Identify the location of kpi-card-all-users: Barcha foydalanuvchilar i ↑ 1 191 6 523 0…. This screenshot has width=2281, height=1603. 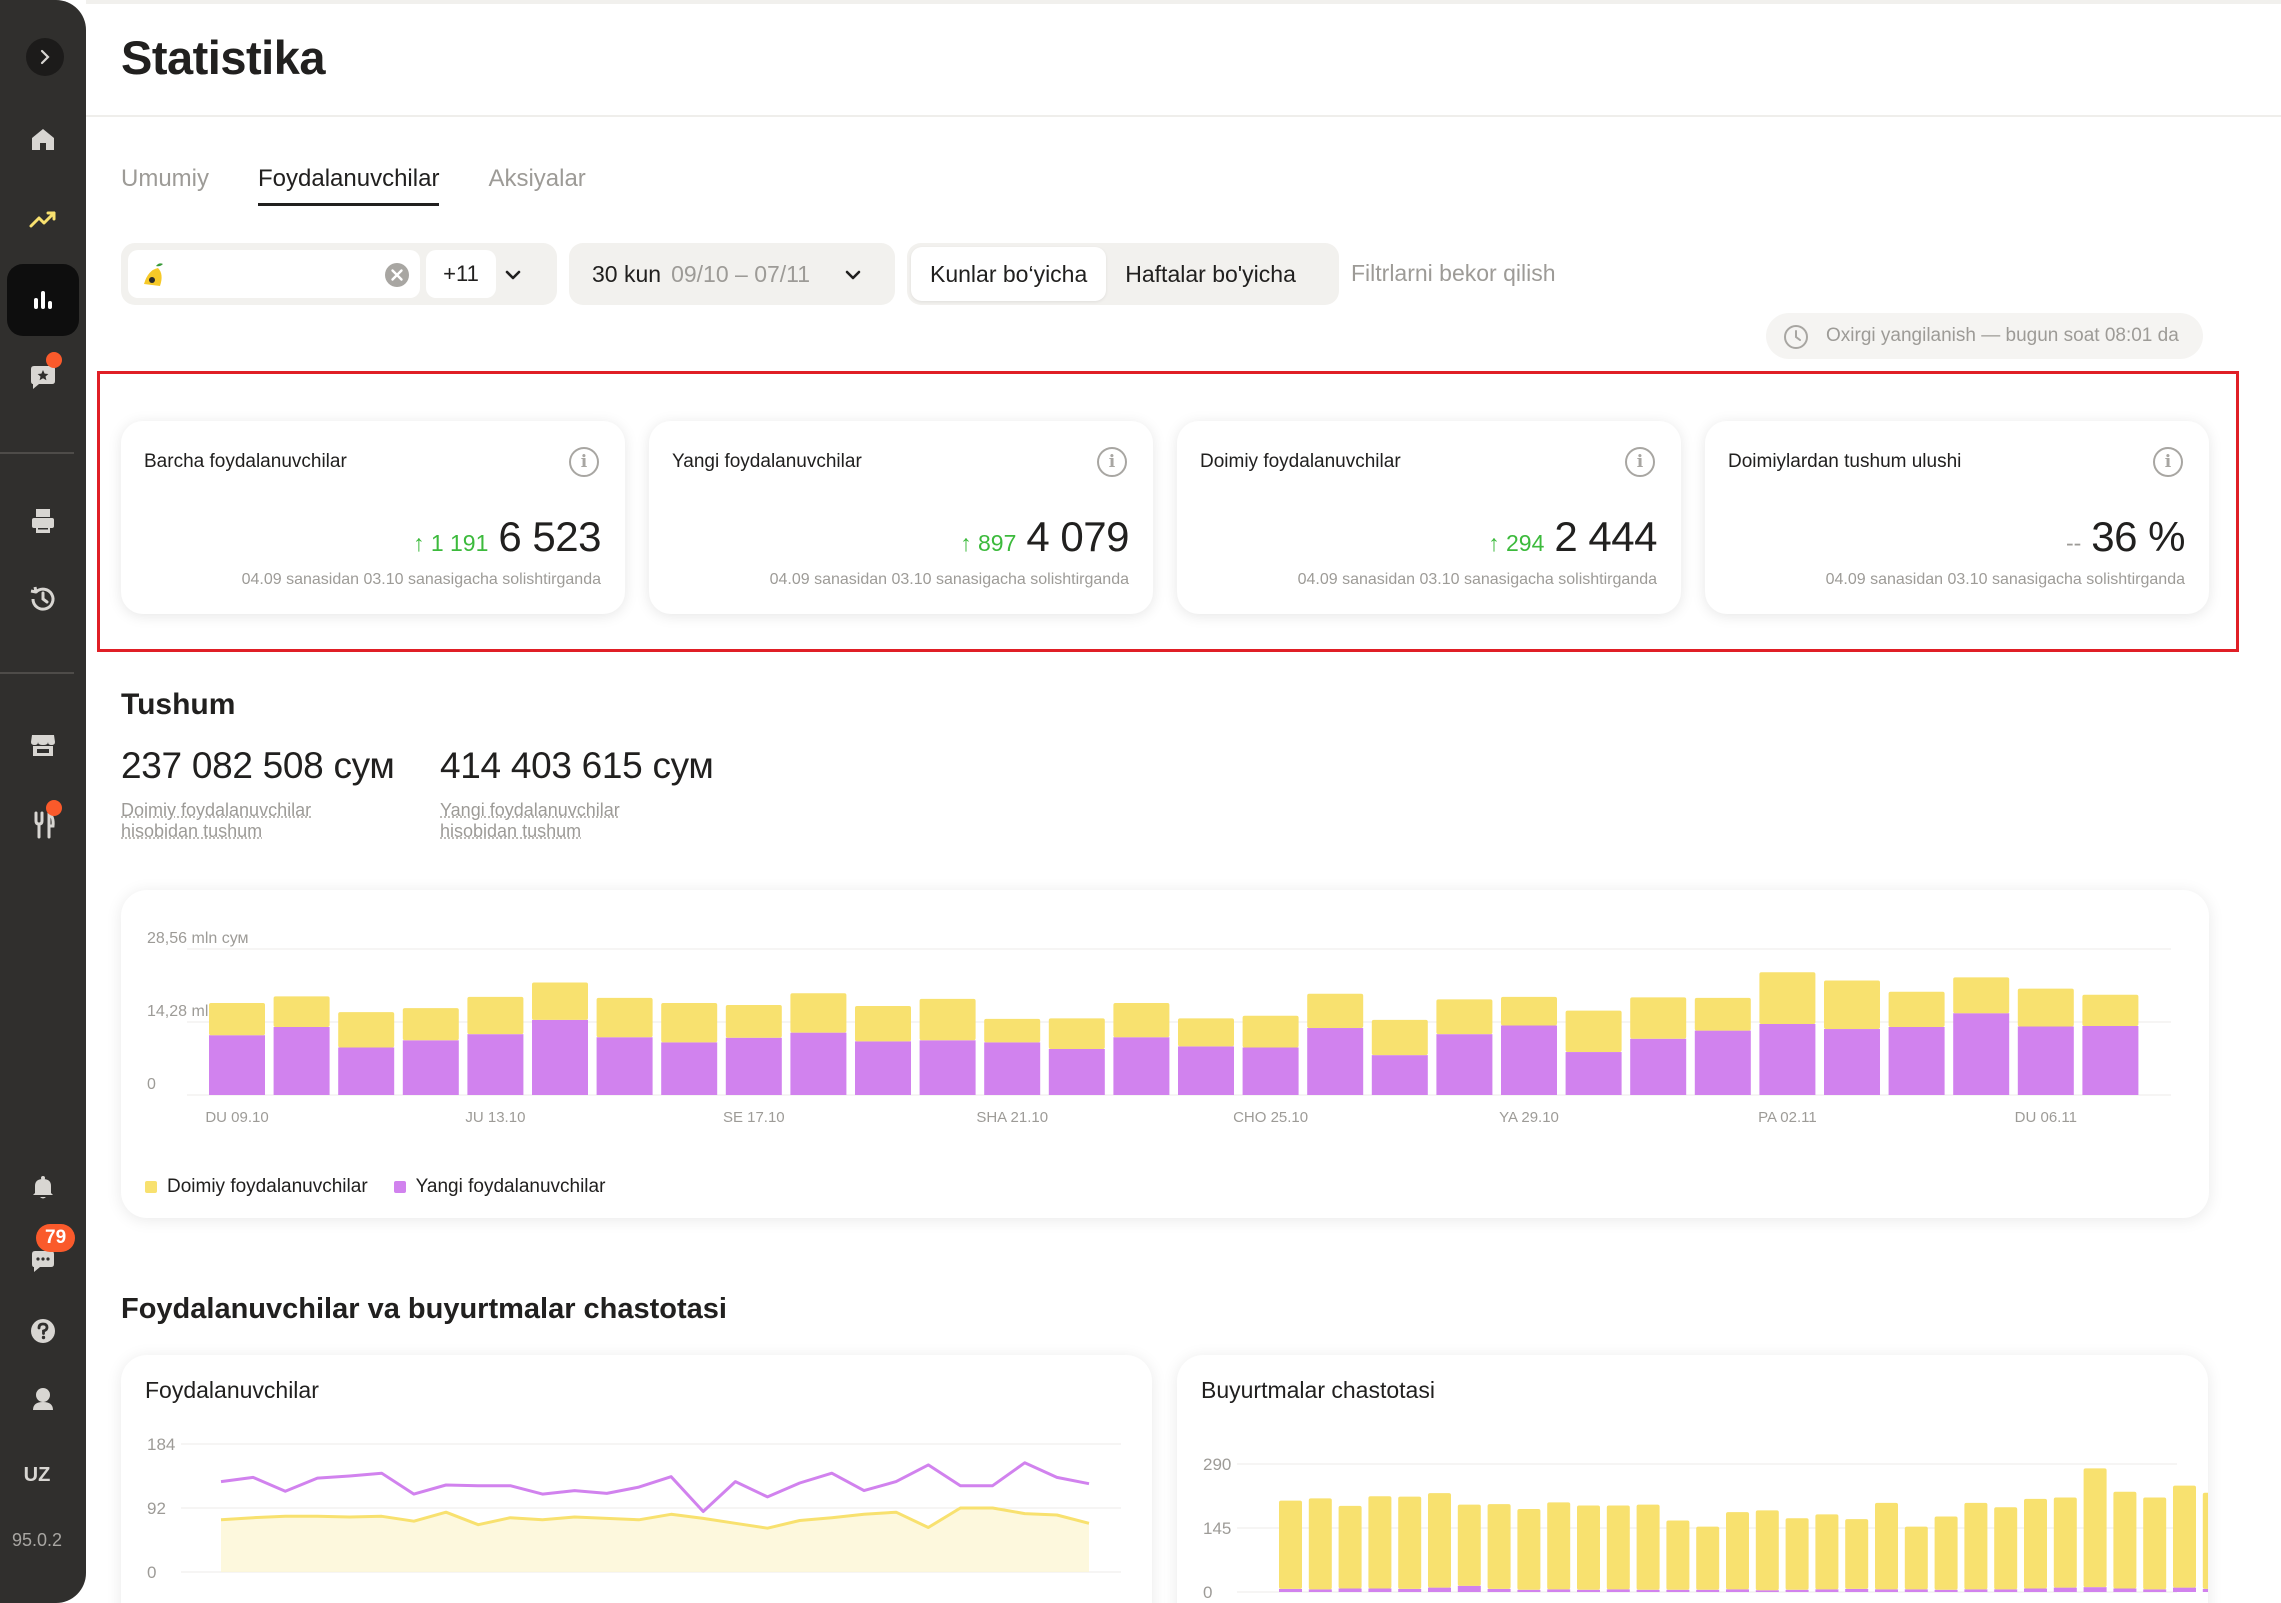
(373, 517).